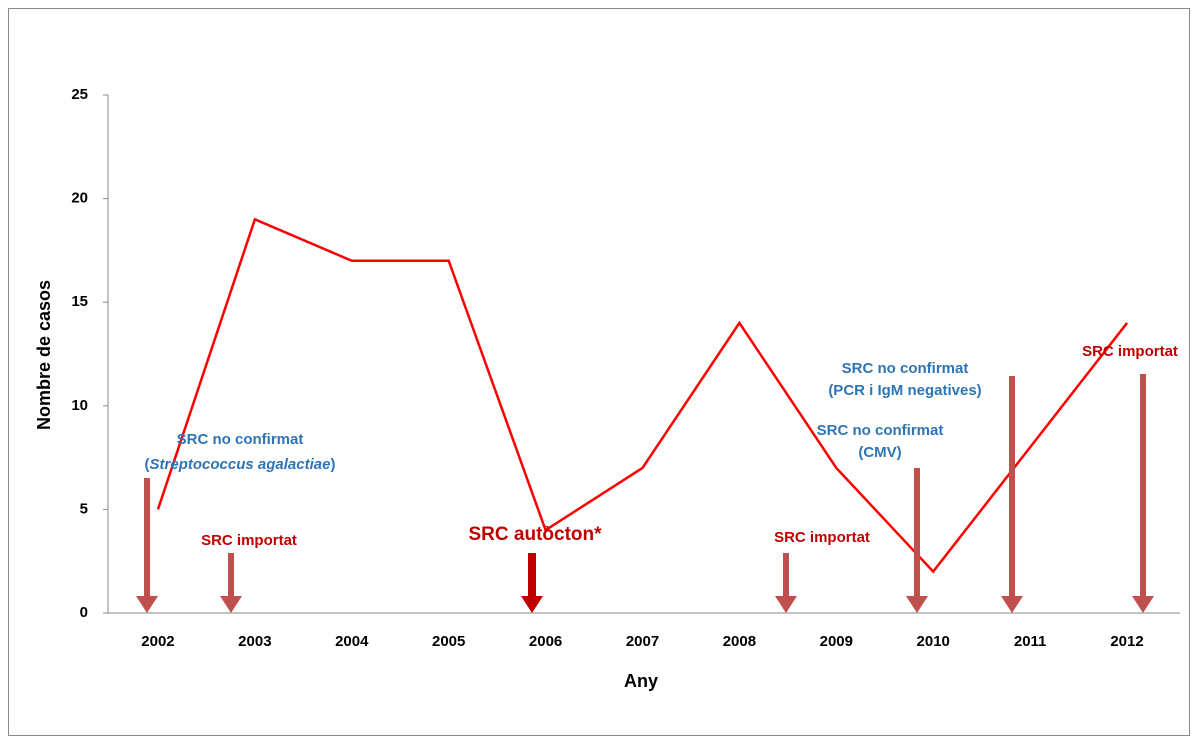 This screenshot has height=742, width=1194. I want to click on x-tick-label: 2012, so click(1126, 641).